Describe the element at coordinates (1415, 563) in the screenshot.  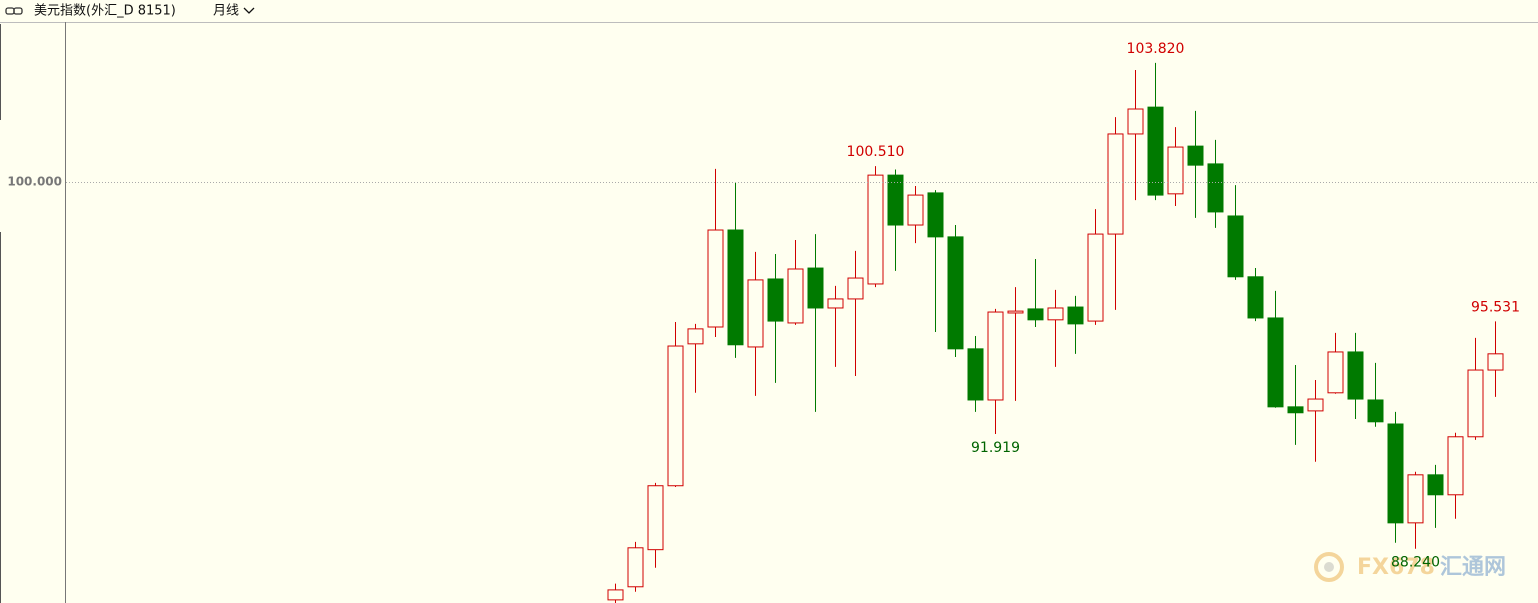
I see `low-label: 88.240` at that location.